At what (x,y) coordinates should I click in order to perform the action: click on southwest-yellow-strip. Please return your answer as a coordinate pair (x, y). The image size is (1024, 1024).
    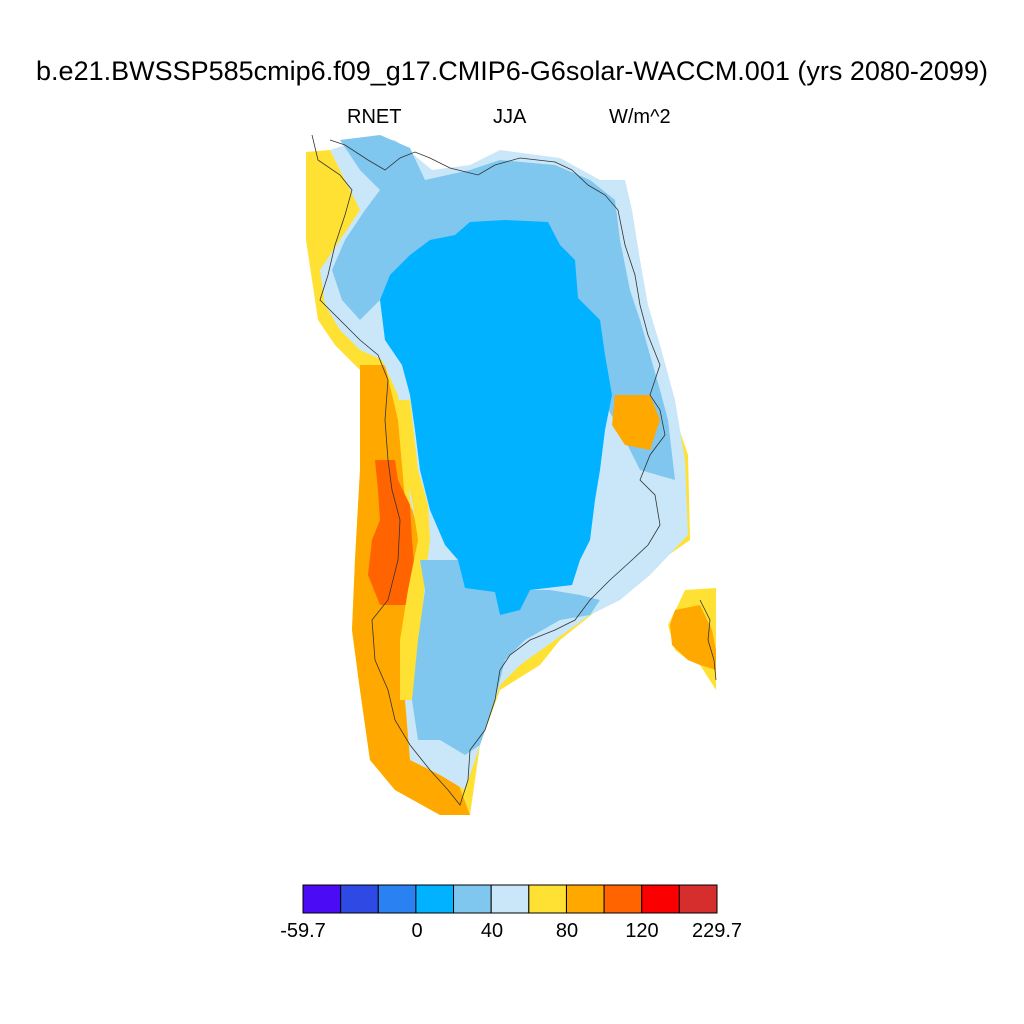
    Looking at the image, I should click on (414, 550).